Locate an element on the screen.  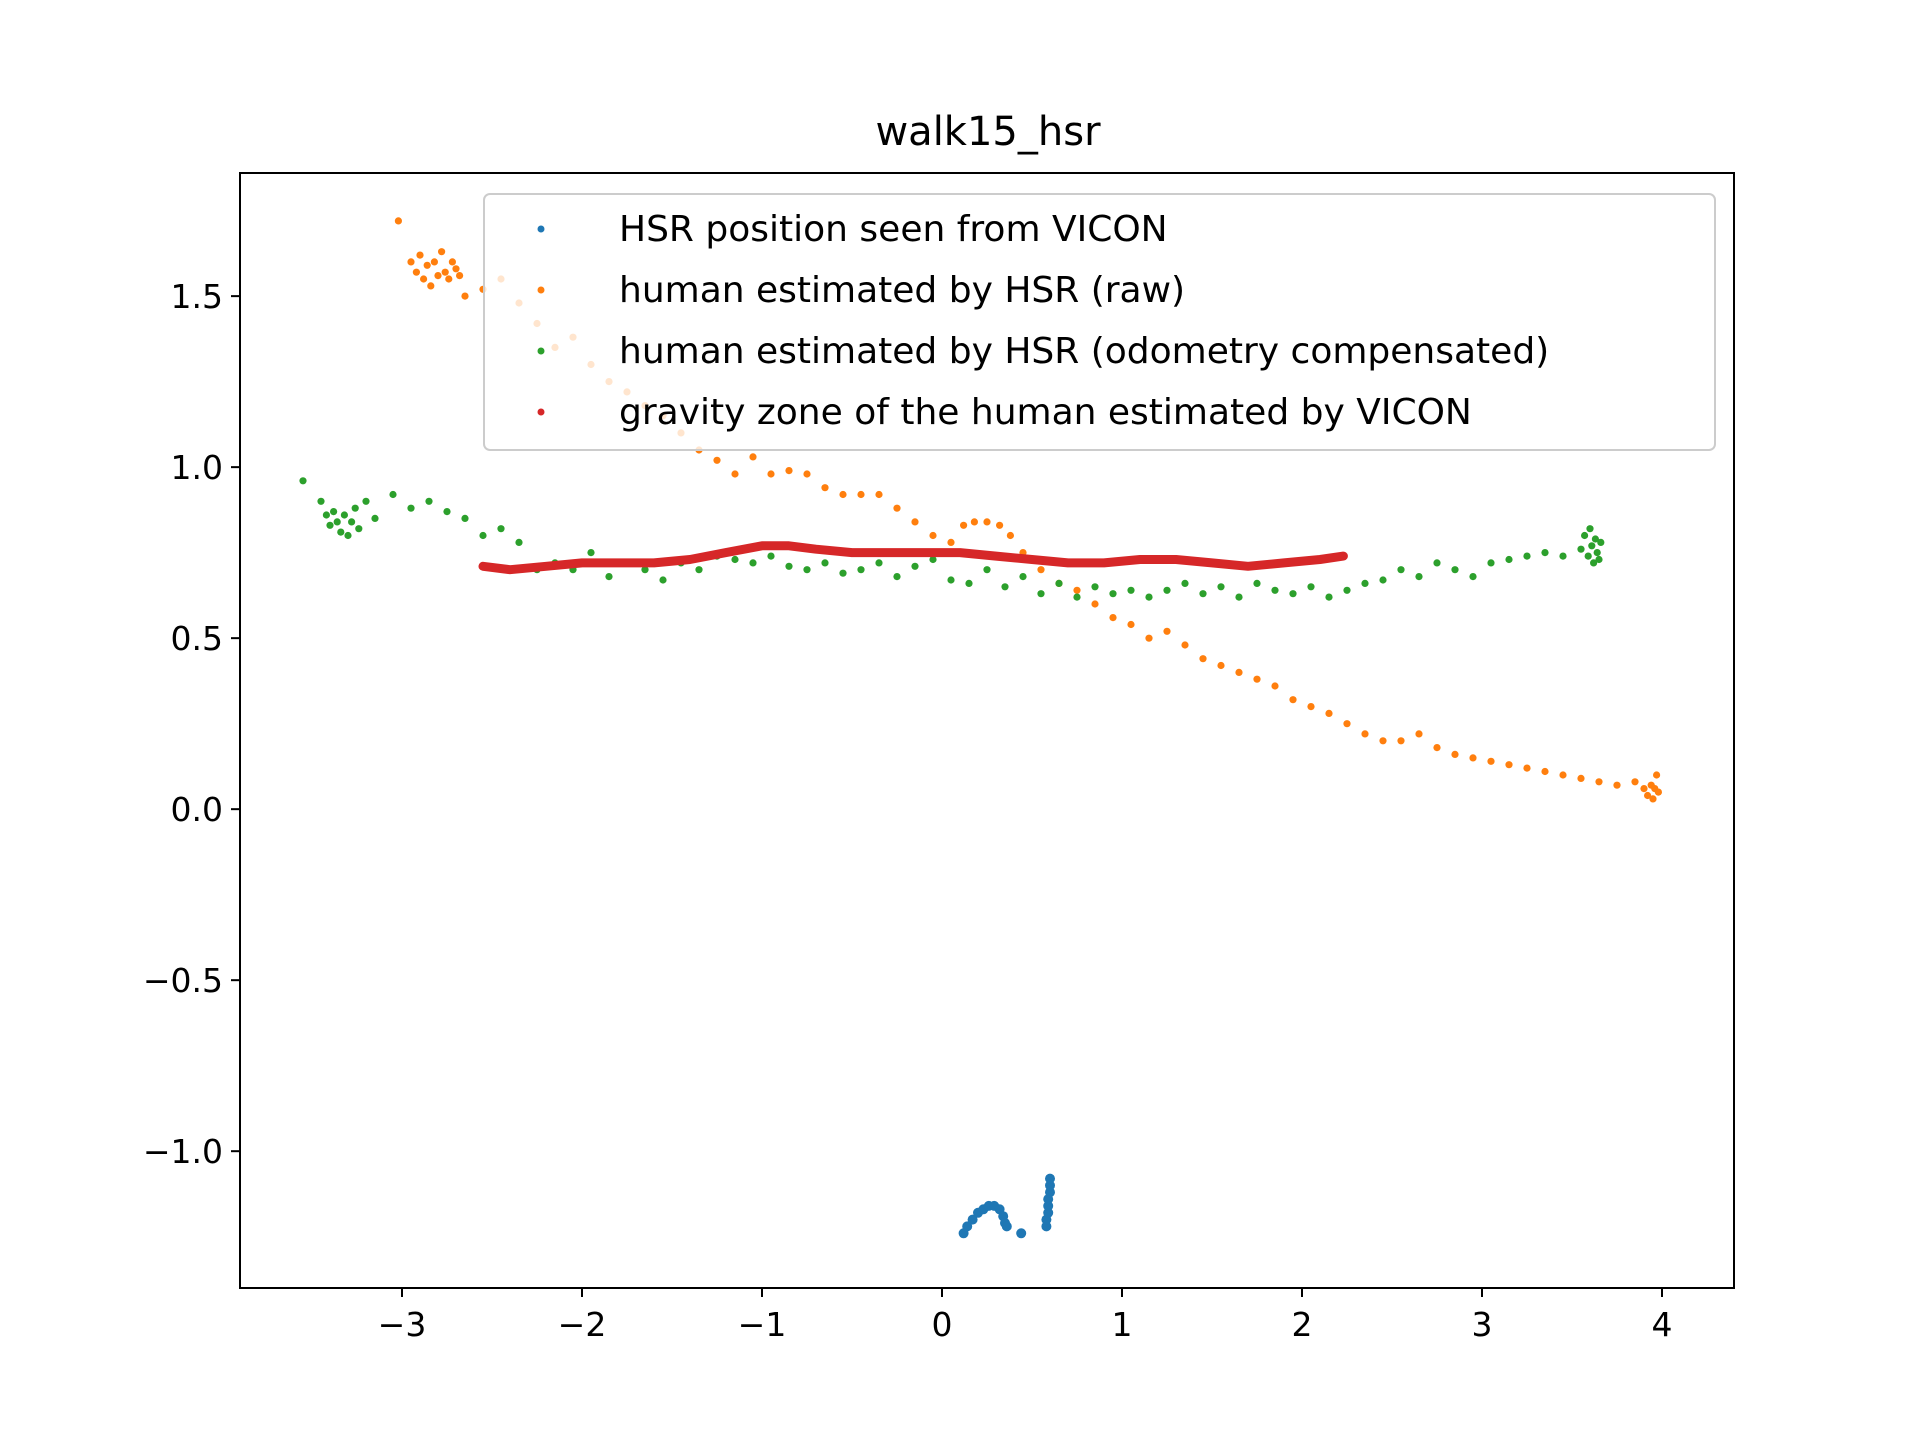
y-tick-label: 1.5 is located at coordinates (197, 296).